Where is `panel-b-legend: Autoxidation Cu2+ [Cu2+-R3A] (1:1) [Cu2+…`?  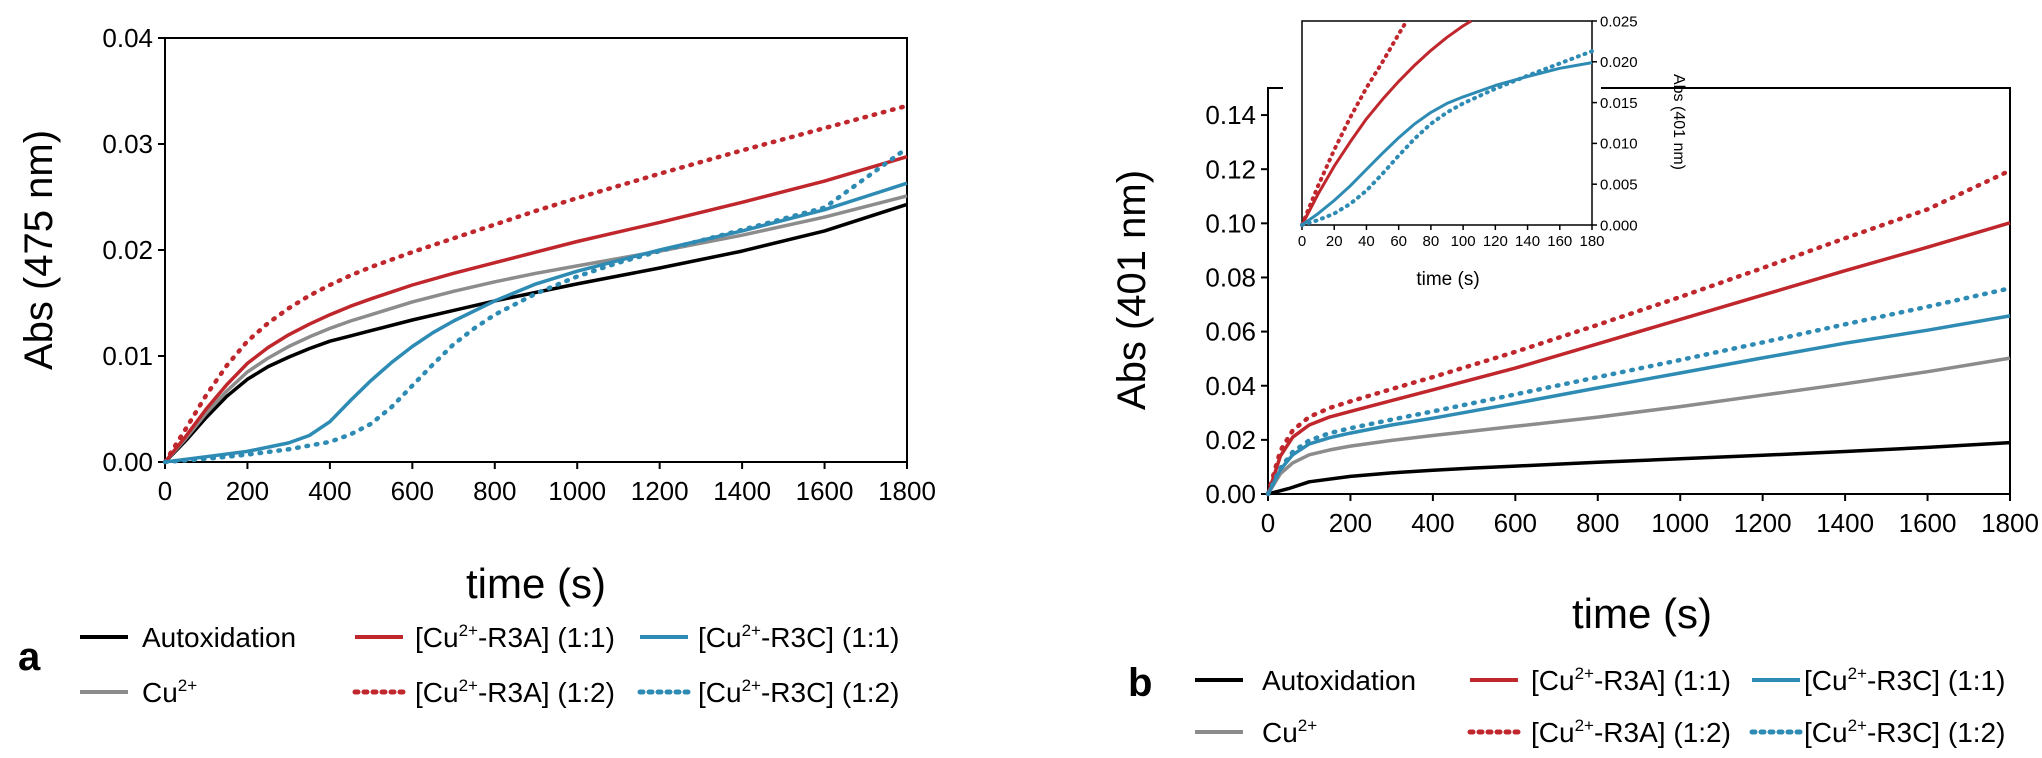
panel-b-legend: Autoxidation Cu2+ [Cu2+-R3A] (1:1) [Cu2+… is located at coordinates (1600, 706).